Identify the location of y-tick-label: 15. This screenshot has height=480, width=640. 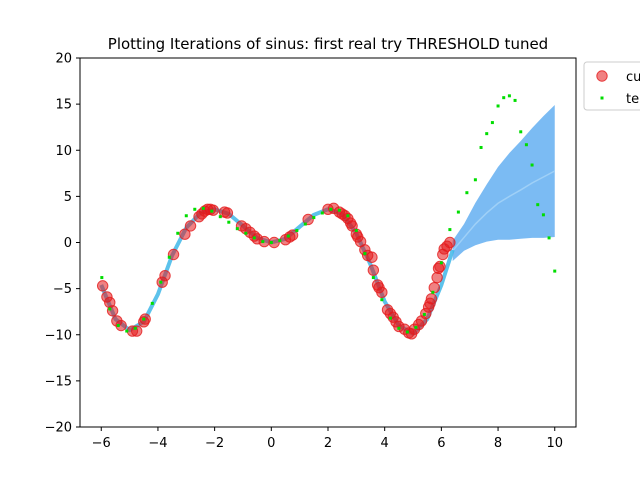
(63, 105).